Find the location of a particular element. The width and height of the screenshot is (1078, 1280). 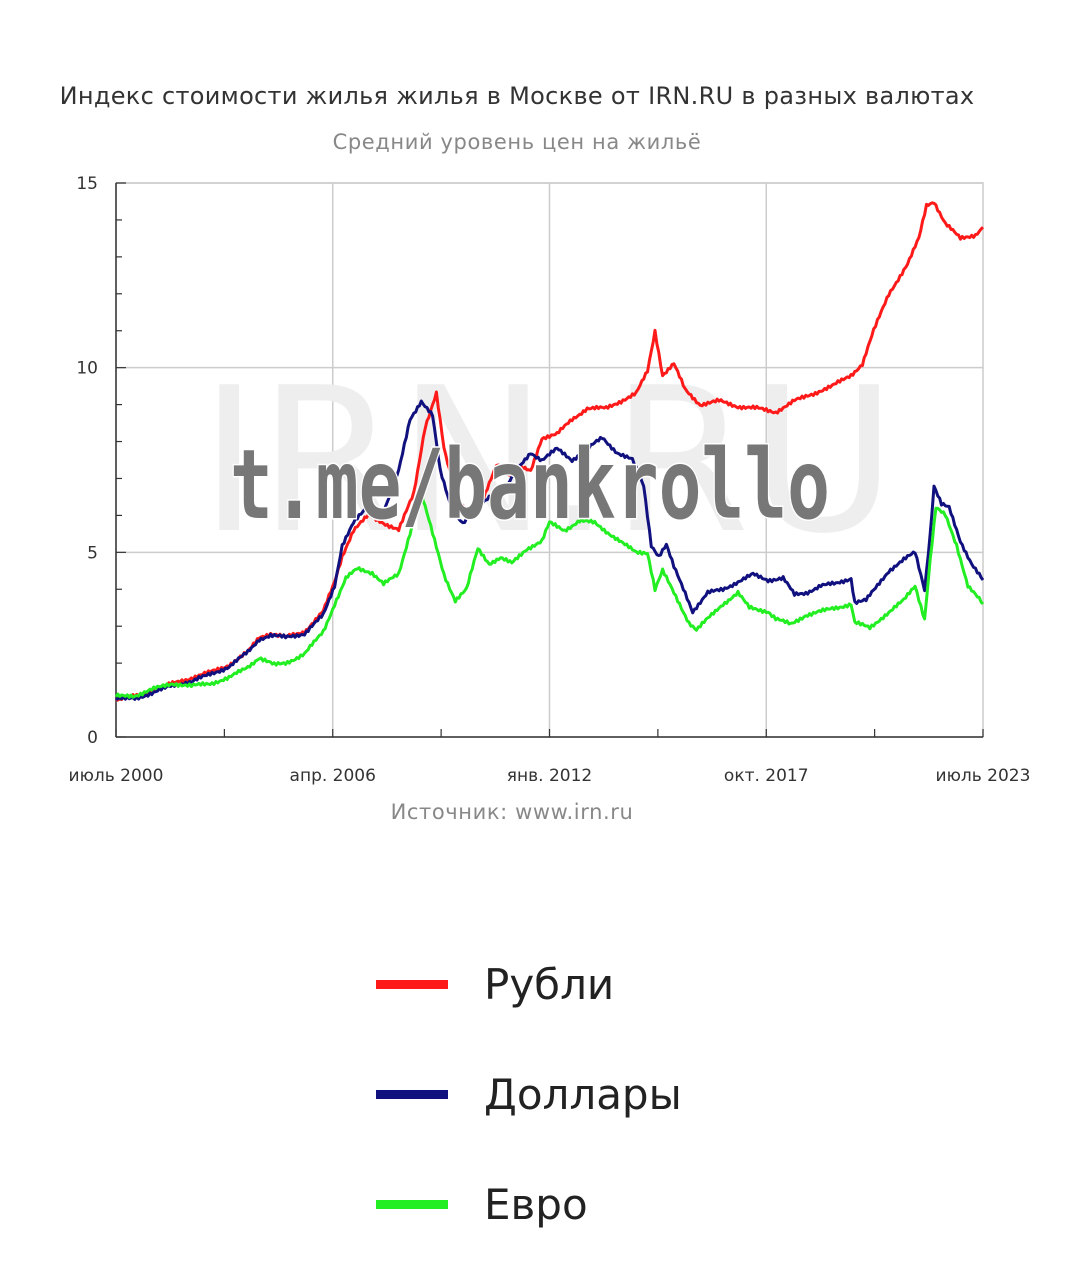

x-tick-label: июль 2023 is located at coordinates (983, 776).